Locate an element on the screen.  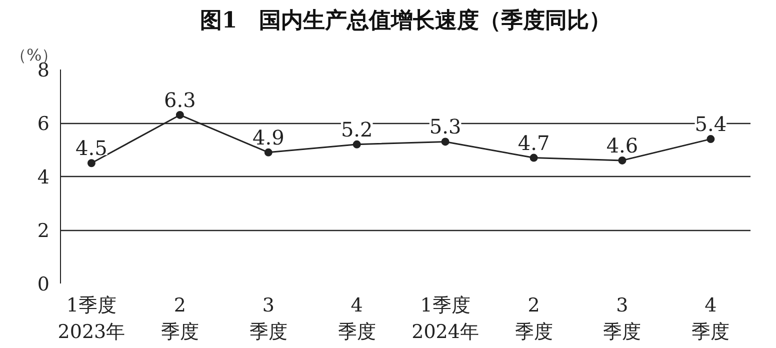
data-label: 4.5 is located at coordinates (92, 148).